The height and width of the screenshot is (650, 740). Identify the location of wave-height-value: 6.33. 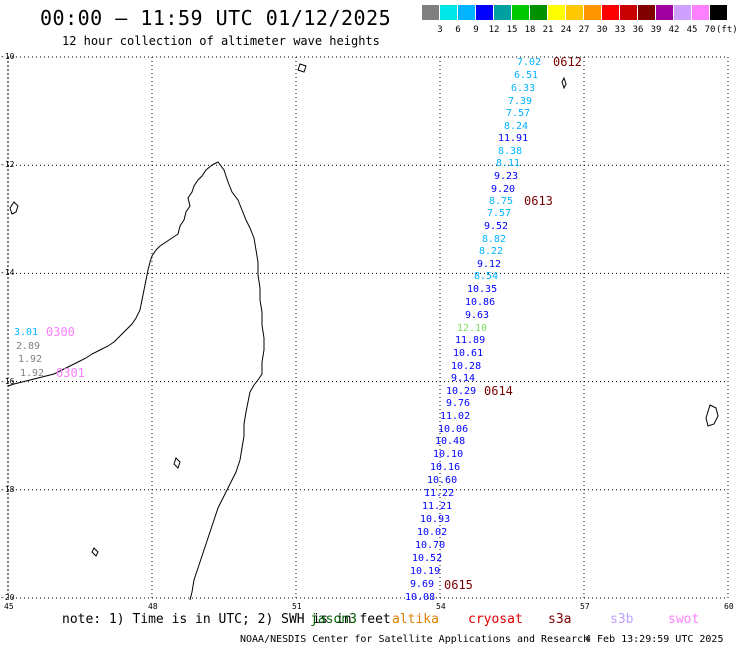
(523, 88).